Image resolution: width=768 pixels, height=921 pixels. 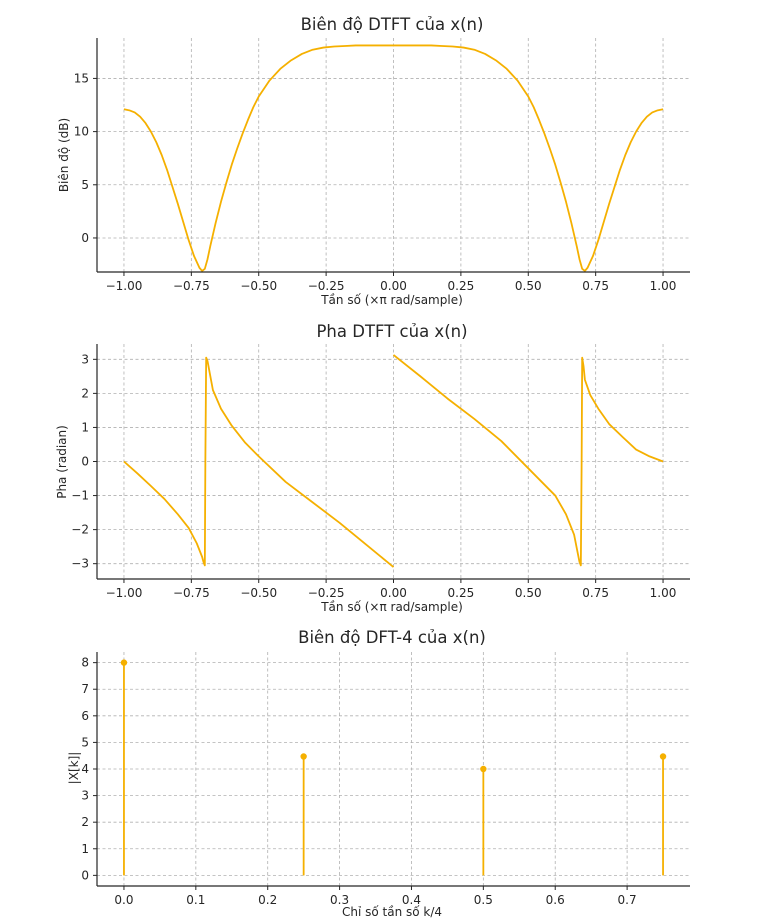 What do you see at coordinates (81, 132) in the screenshot?
I see `y-tick-label: 10` at bounding box center [81, 132].